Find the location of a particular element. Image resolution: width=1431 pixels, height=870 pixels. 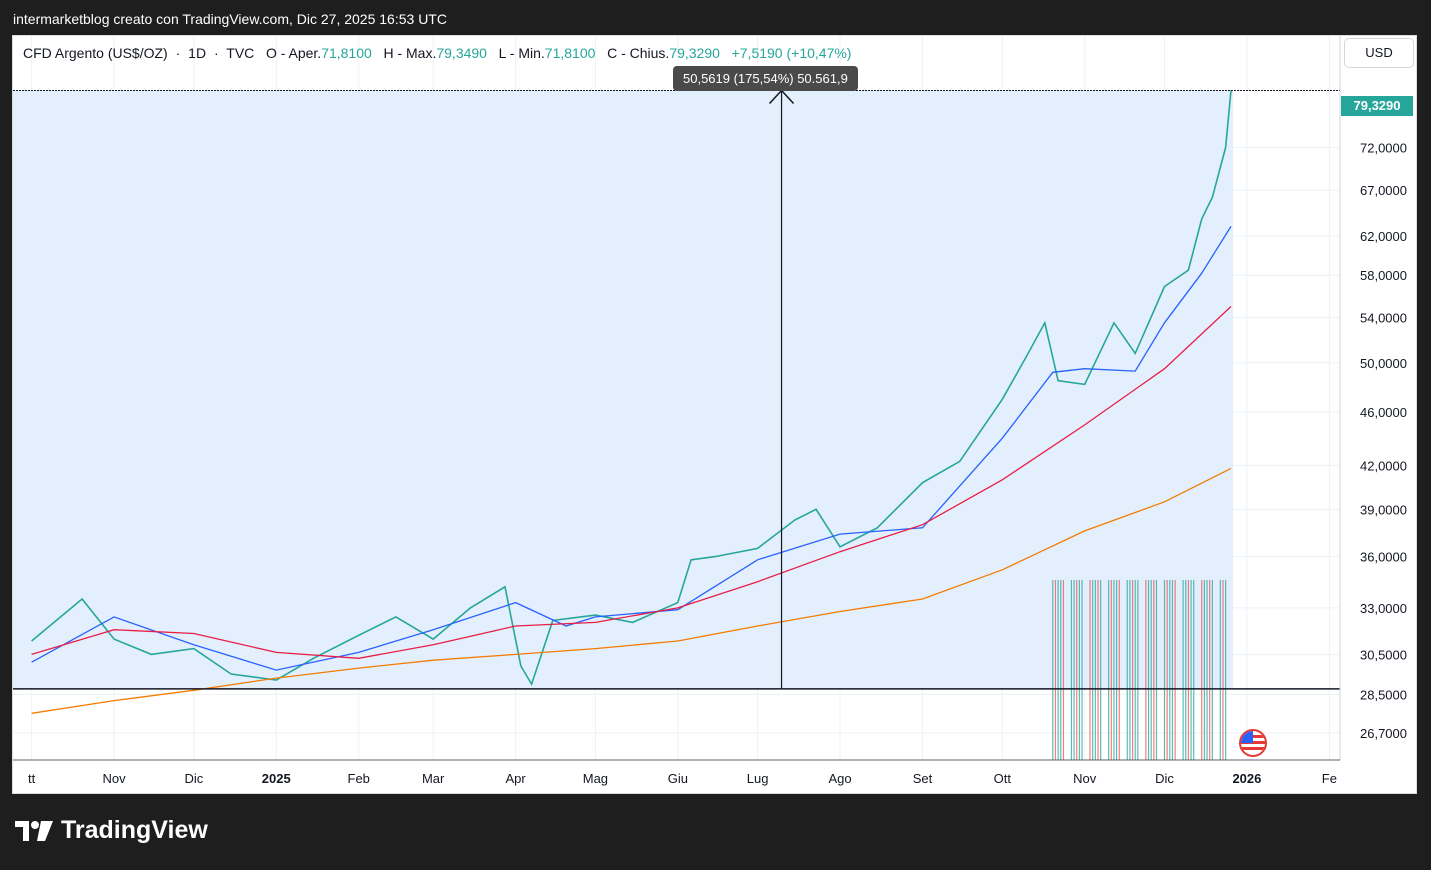

x-tick-label: Ago is located at coordinates (839, 778).